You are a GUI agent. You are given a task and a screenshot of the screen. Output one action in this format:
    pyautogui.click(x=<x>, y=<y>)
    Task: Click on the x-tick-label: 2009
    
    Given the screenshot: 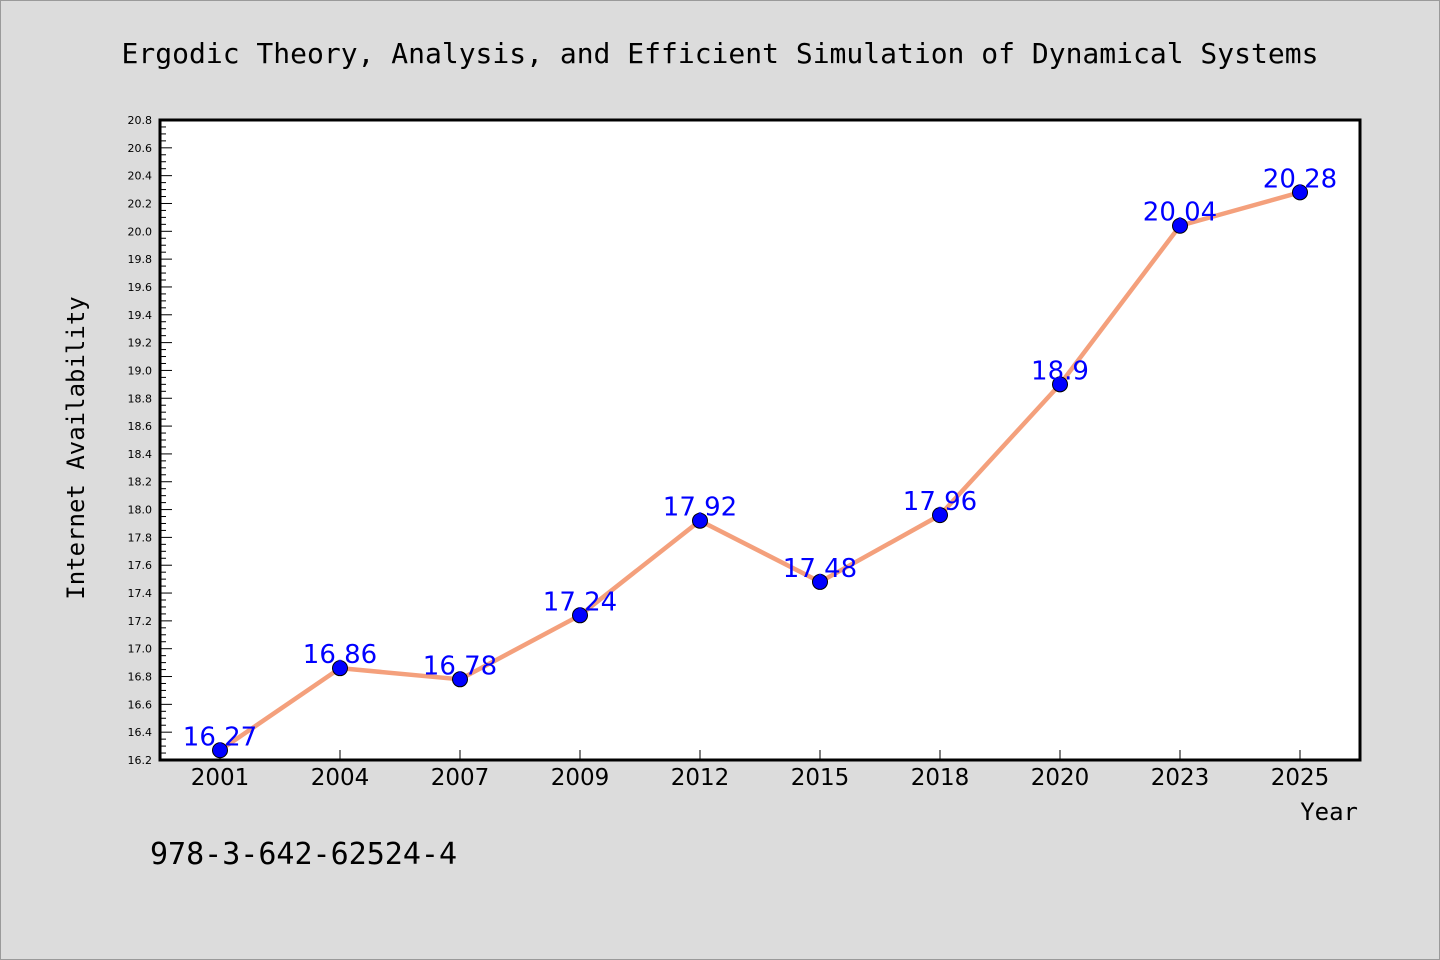 What is the action you would take?
    pyautogui.click(x=580, y=778)
    